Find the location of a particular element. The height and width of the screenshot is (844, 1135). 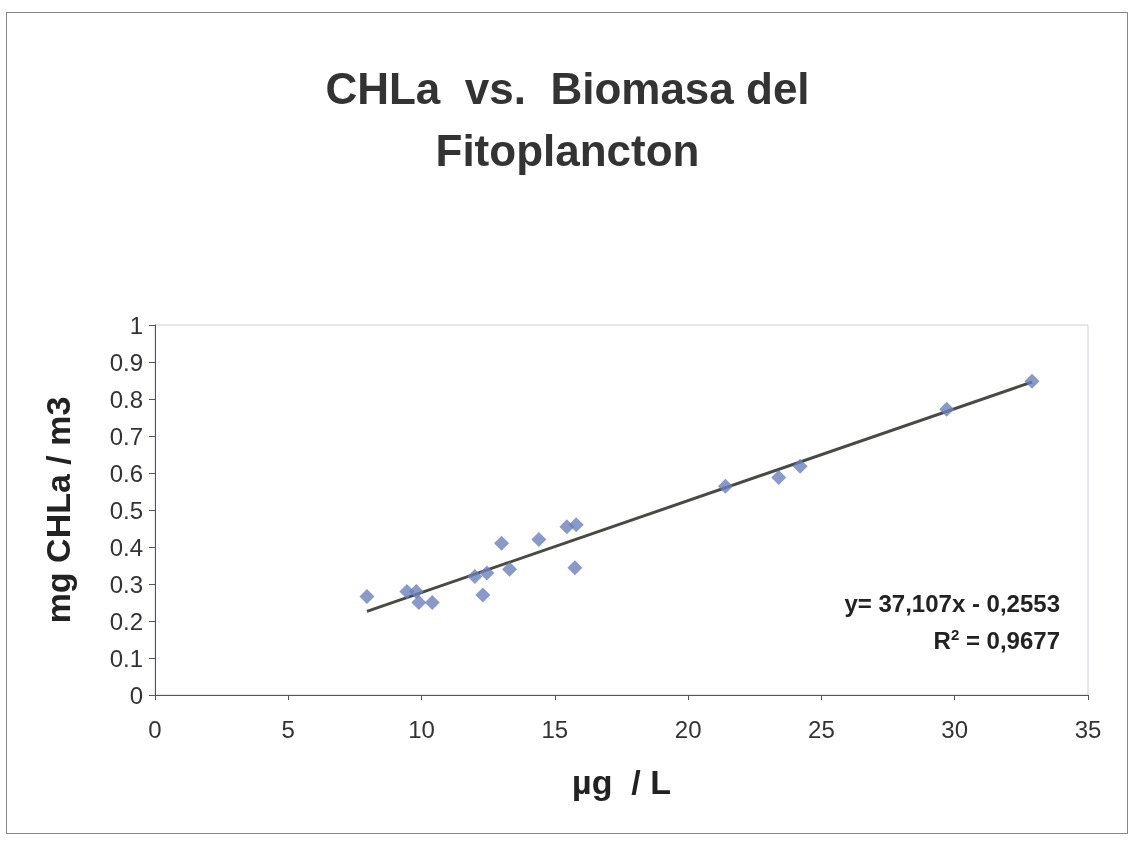

x-tick-label: 35 is located at coordinates (1088, 729).